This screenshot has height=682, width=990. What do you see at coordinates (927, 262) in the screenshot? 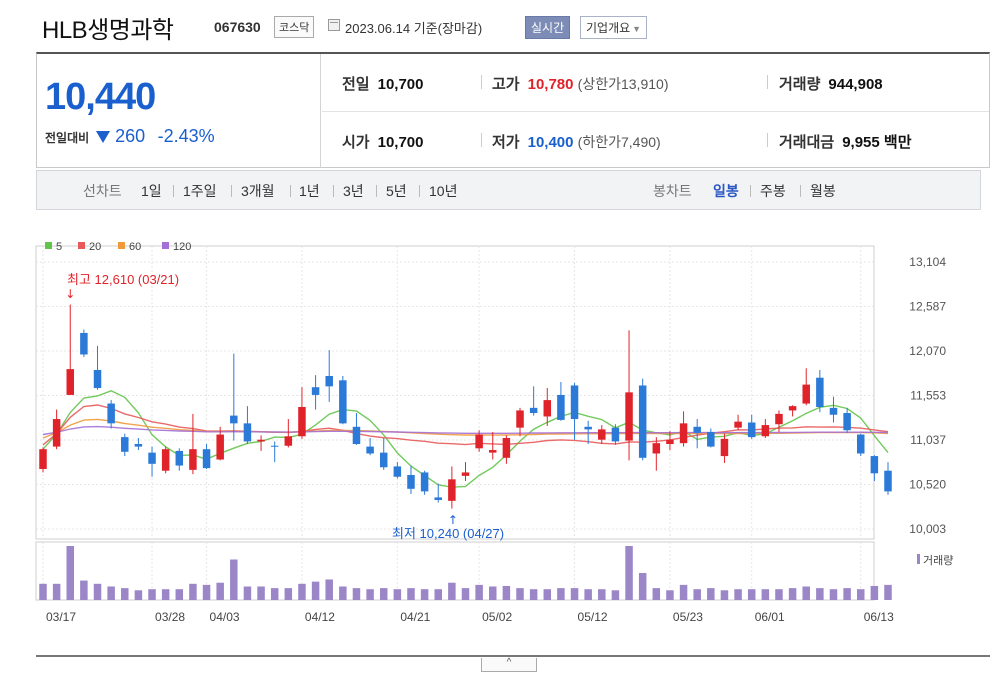
I see `y-tick-label: 13,104` at bounding box center [927, 262].